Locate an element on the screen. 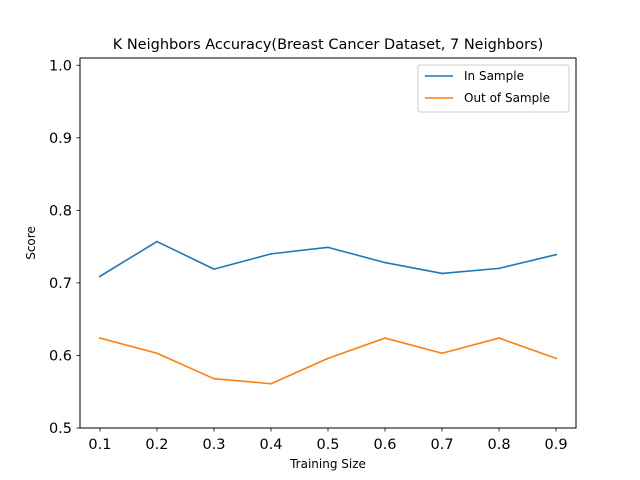 This screenshot has width=640, height=480. y-axis-ticks: 0.5 0.6 0.7 0.8 0.9 1.0 is located at coordinates (64, 247).